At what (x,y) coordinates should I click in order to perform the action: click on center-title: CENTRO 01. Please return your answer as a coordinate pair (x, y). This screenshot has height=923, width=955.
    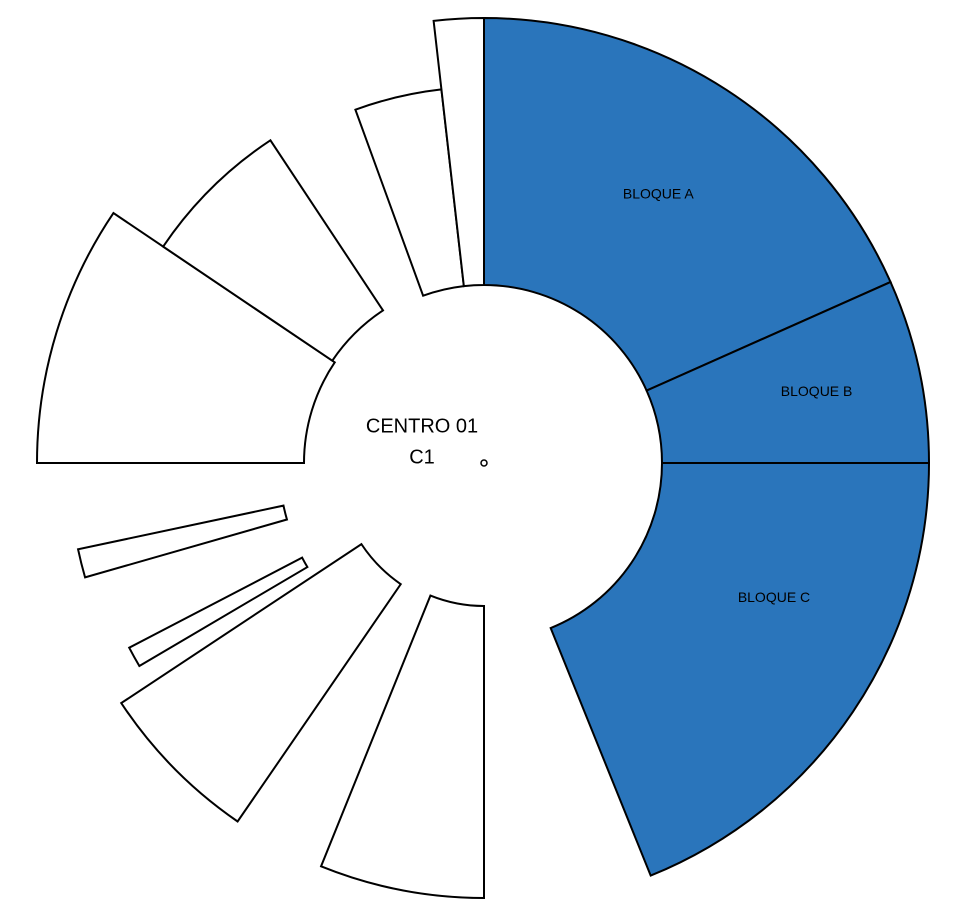
    Looking at the image, I should click on (422, 426).